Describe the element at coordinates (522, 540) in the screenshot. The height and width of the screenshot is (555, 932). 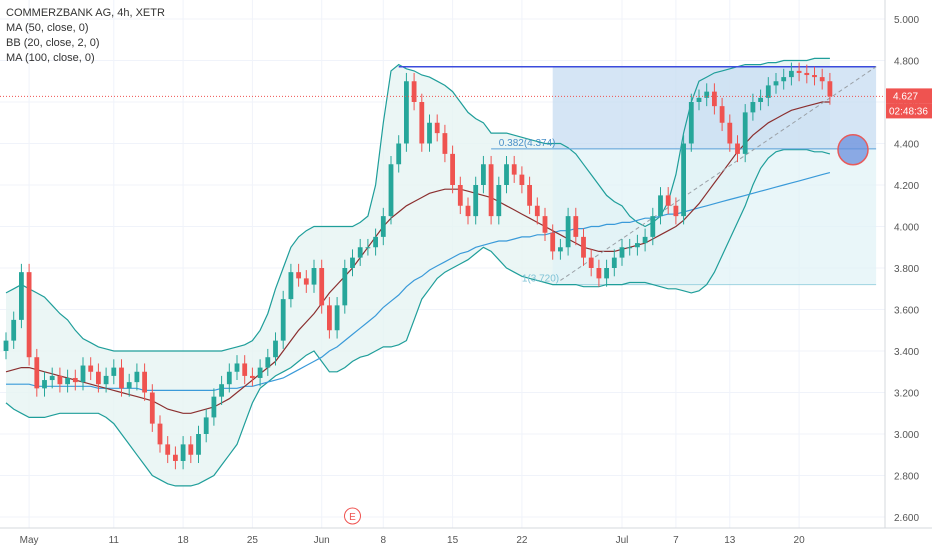
I see `time-tick-label: 22` at that location.